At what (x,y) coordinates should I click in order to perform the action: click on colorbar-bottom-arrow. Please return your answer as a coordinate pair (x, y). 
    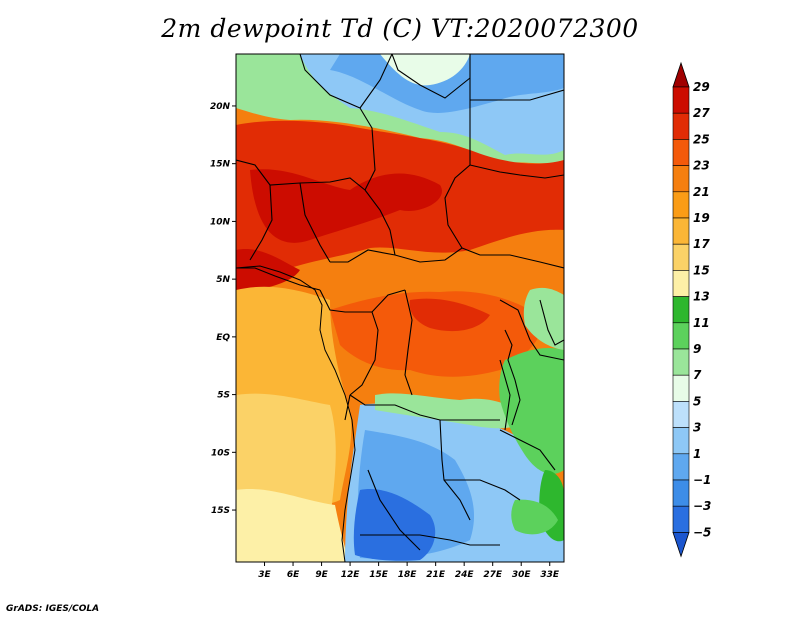
    Looking at the image, I should click on (681, 545).